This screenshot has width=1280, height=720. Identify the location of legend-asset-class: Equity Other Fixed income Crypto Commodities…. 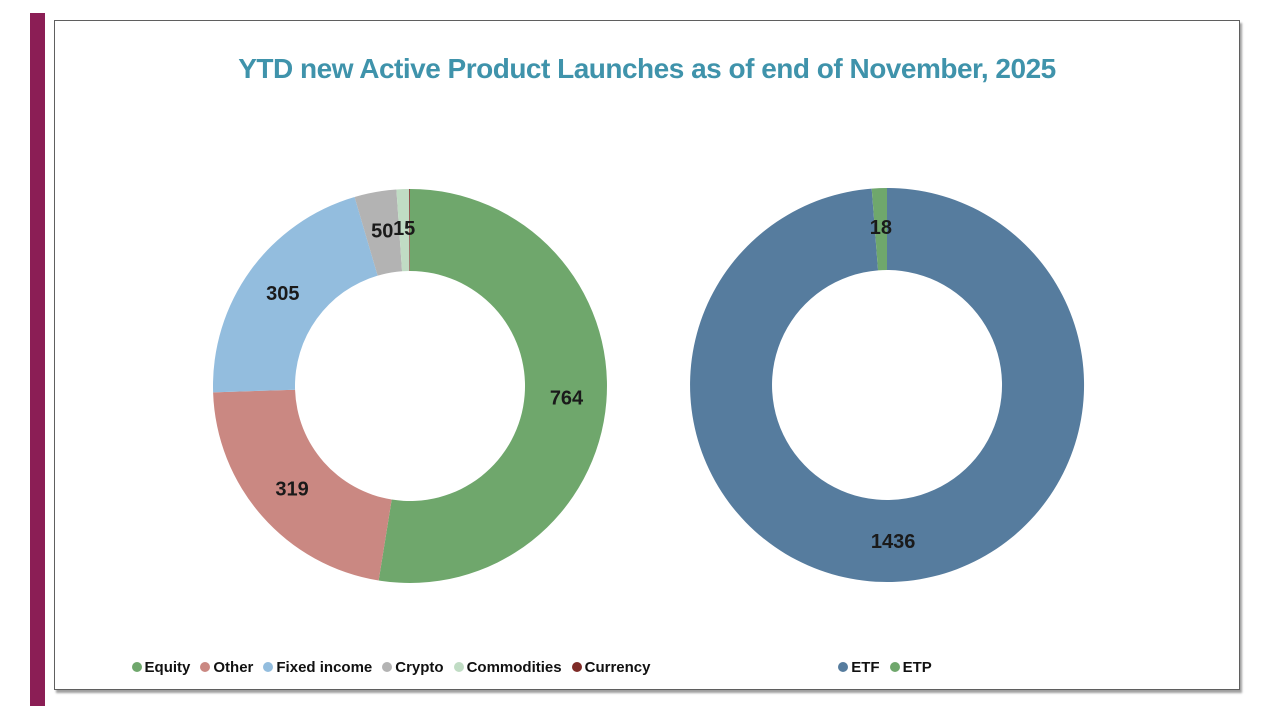
(390, 667).